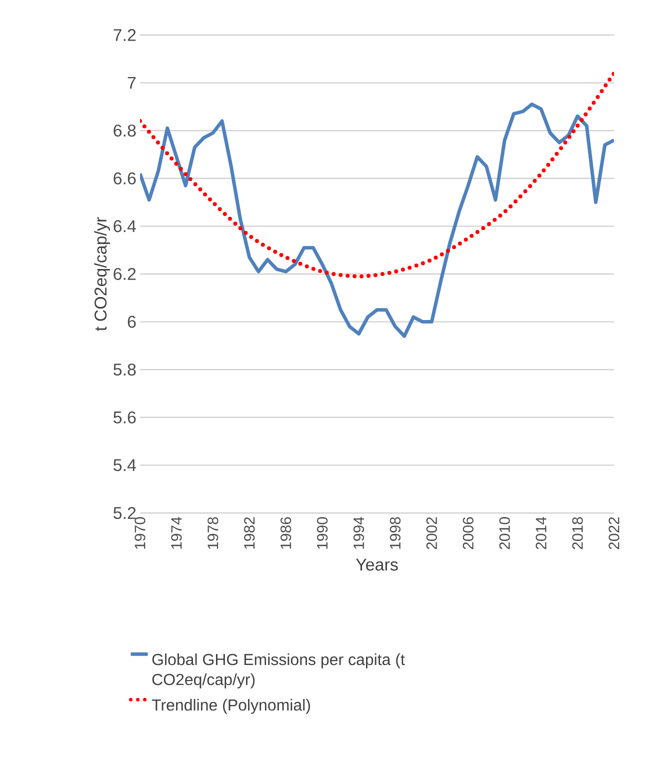 The width and height of the screenshot is (649, 778). Describe the element at coordinates (577, 533) in the screenshot. I see `x-tick-label: 2018` at that location.